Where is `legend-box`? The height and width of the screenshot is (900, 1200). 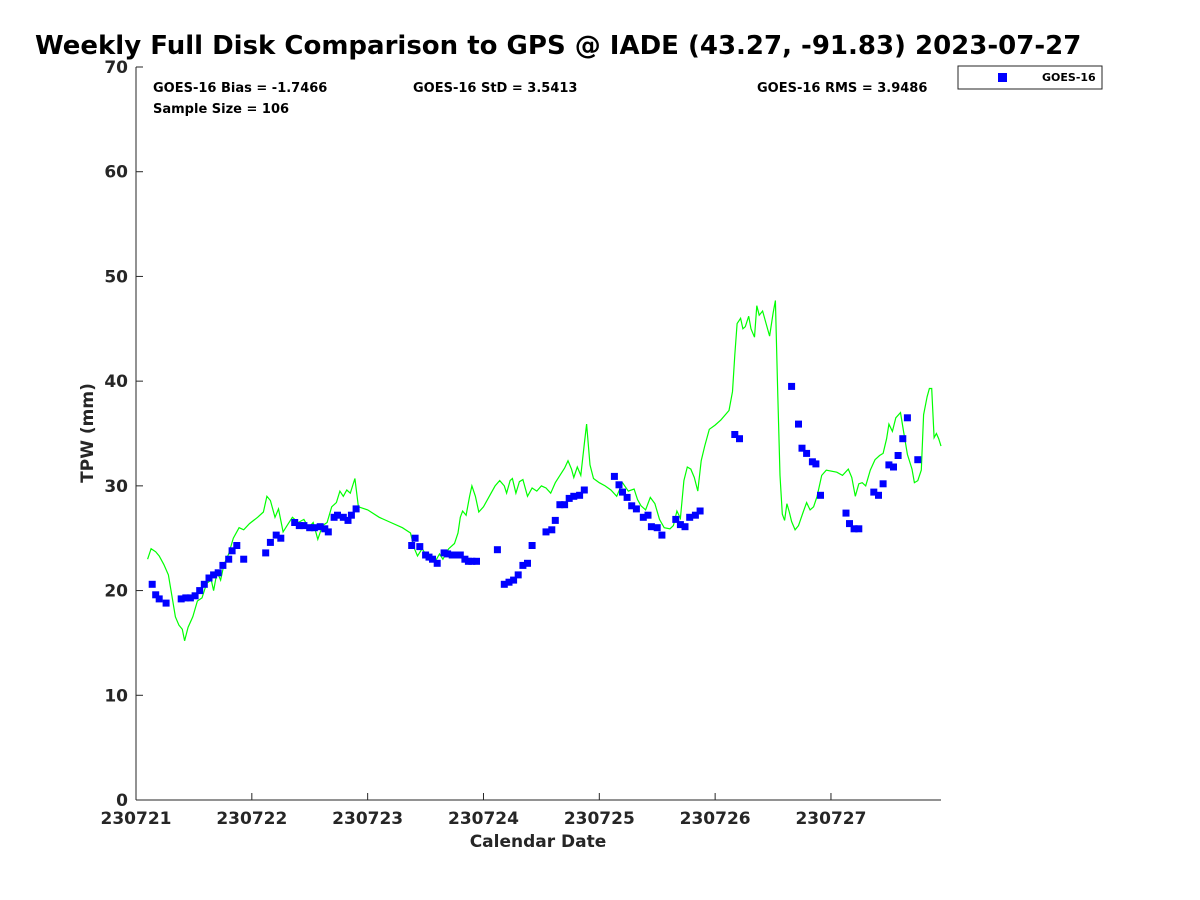
legend-box is located at coordinates (1030, 77).